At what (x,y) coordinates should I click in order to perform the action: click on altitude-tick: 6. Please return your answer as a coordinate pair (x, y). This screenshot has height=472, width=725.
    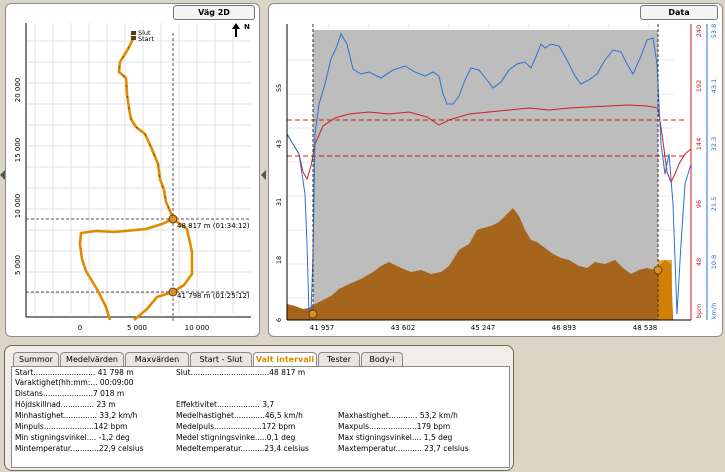
    Looking at the image, I should click on (279, 320).